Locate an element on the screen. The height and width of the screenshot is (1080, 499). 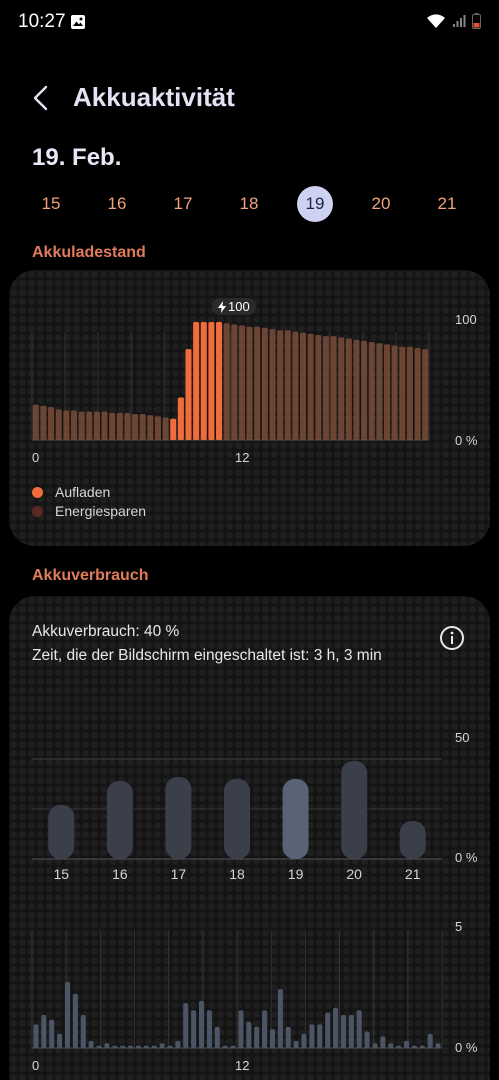
daily-y-tick-bottom: 0 % is located at coordinates (466, 857).